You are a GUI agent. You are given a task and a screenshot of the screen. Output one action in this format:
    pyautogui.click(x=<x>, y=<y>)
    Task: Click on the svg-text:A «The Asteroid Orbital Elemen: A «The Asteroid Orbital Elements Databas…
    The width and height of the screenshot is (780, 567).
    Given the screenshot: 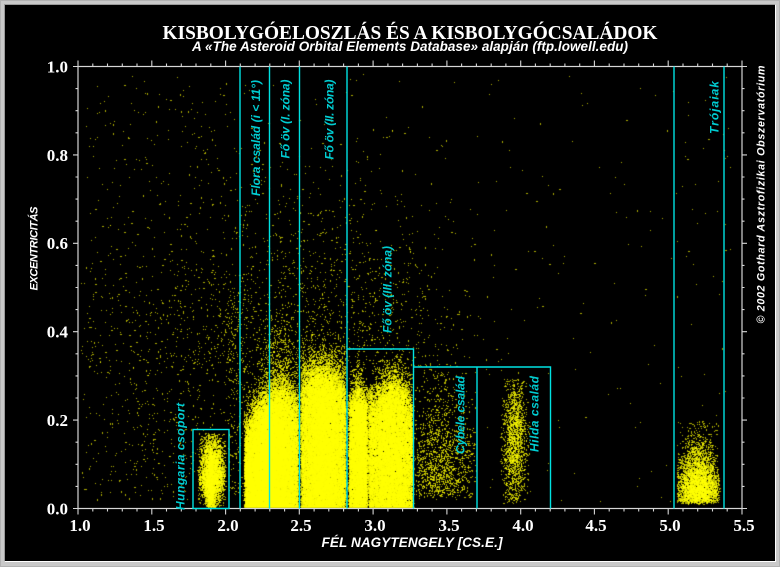 What is the action you would take?
    pyautogui.click(x=410, y=46)
    